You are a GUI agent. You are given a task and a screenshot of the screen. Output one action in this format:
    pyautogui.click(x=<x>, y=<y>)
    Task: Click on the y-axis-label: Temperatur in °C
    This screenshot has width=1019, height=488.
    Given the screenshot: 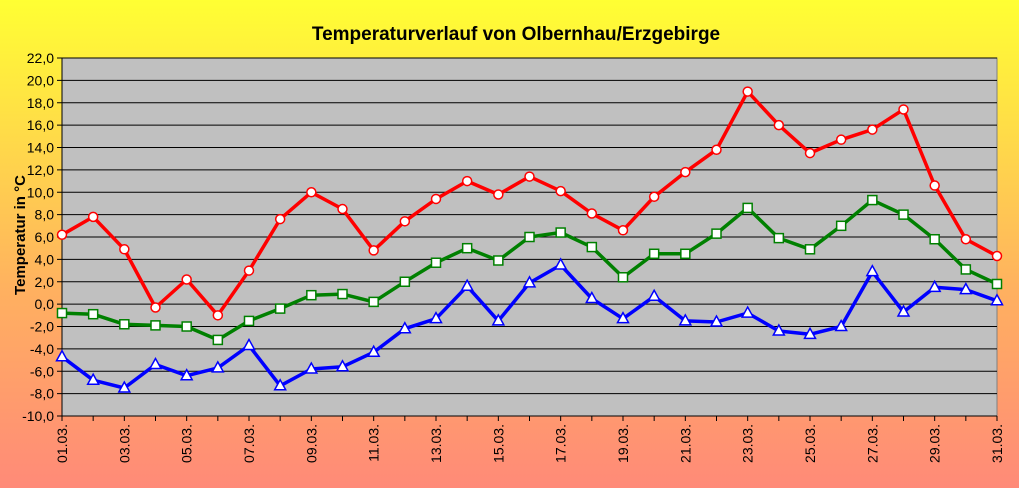 What is the action you would take?
    pyautogui.click(x=20, y=235)
    